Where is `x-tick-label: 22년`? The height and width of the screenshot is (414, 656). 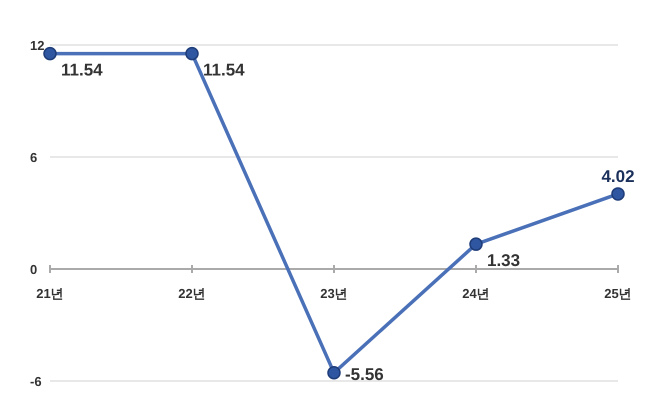
x-tick-label: 22년 is located at coordinates (192, 293).